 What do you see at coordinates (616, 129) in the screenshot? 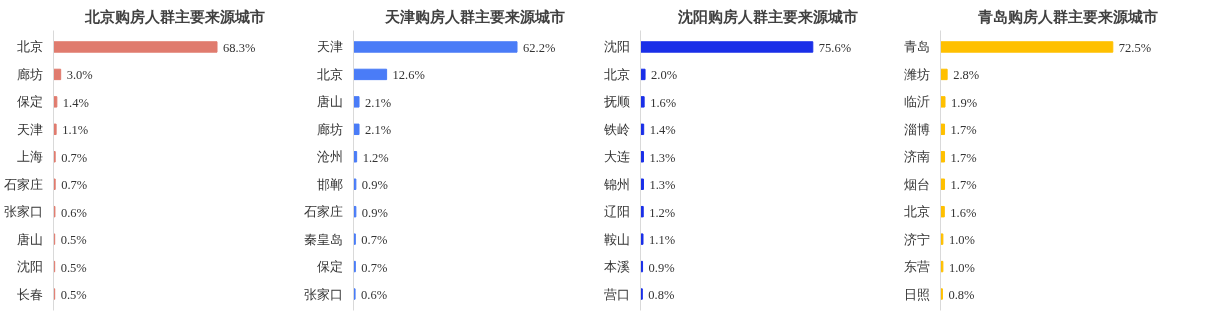
I see `y-tick-label: 铁岭` at bounding box center [616, 129].